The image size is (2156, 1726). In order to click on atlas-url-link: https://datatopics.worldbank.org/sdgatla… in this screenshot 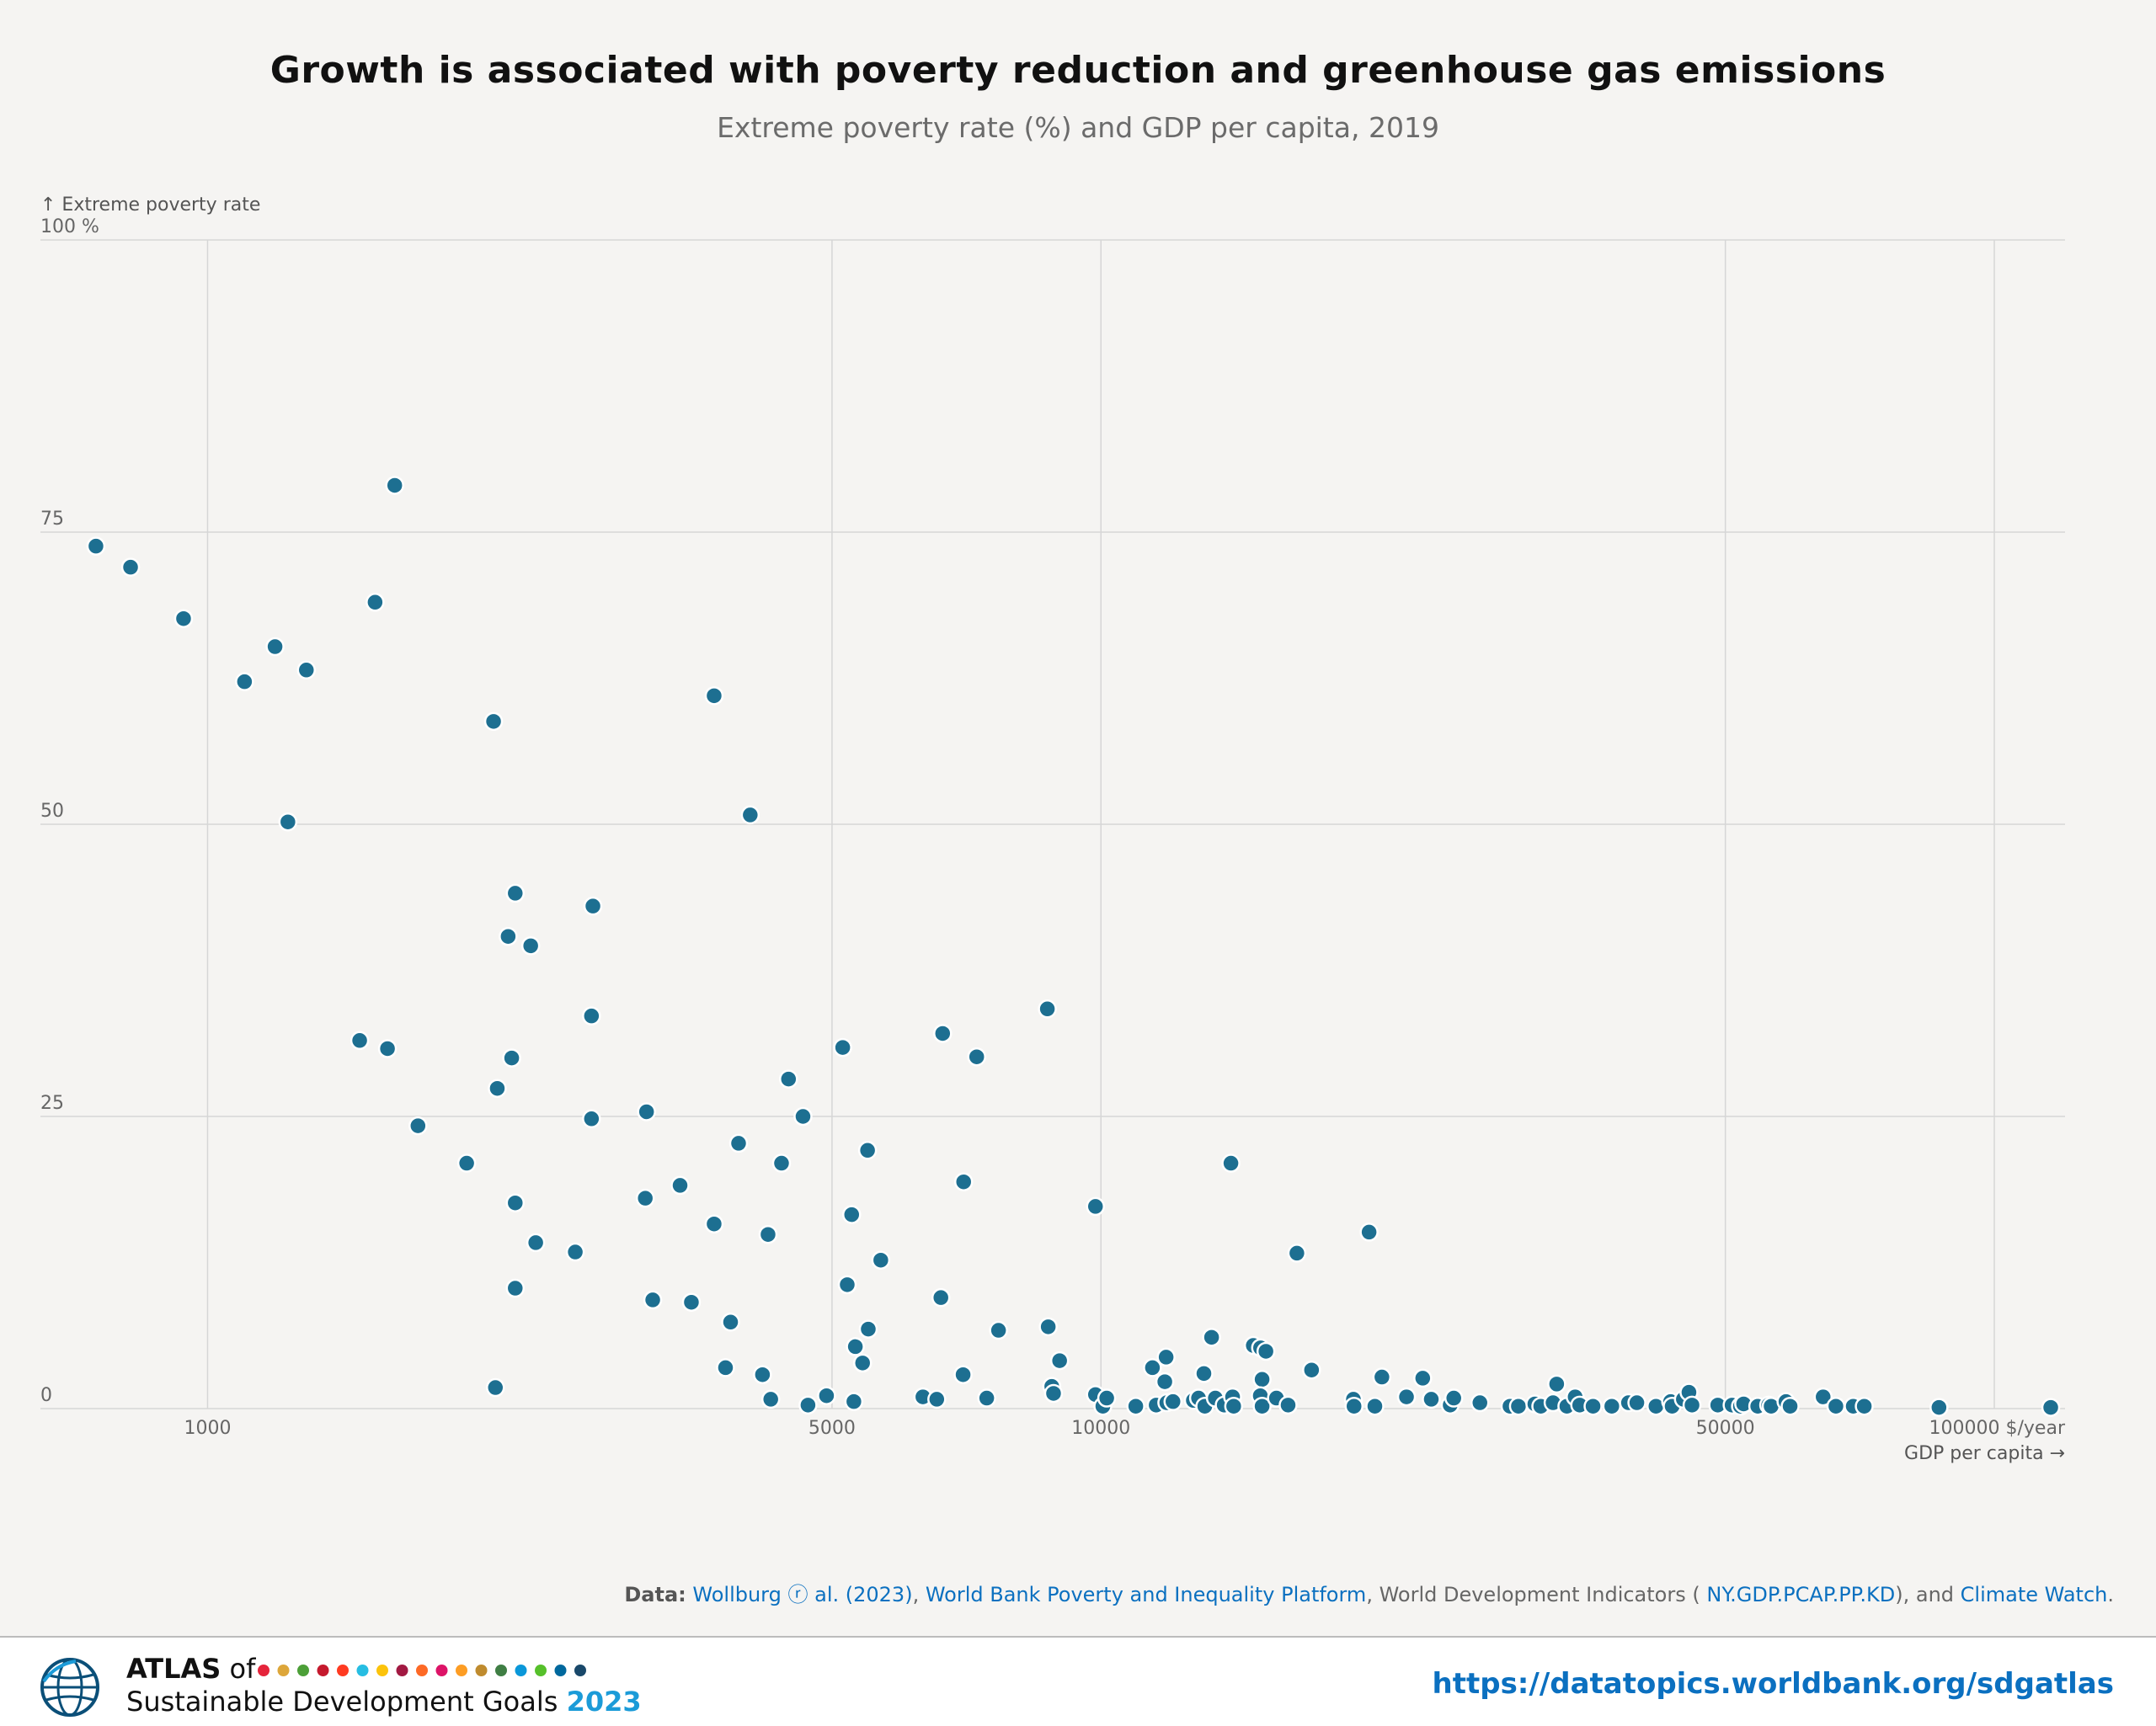, I will do `click(1773, 1684)`.